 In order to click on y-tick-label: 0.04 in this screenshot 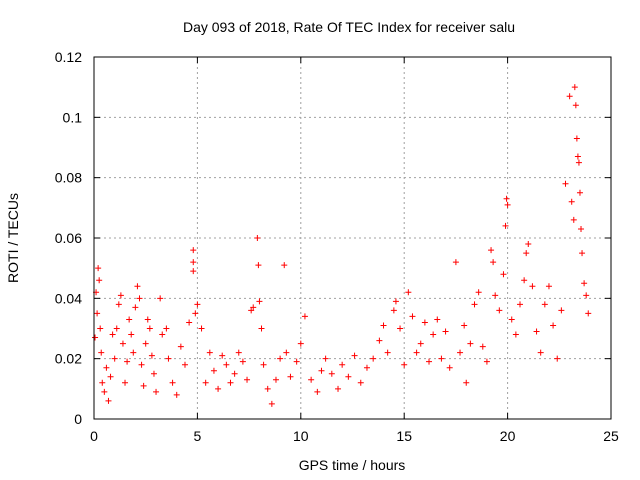, I will do `click(68, 298)`.